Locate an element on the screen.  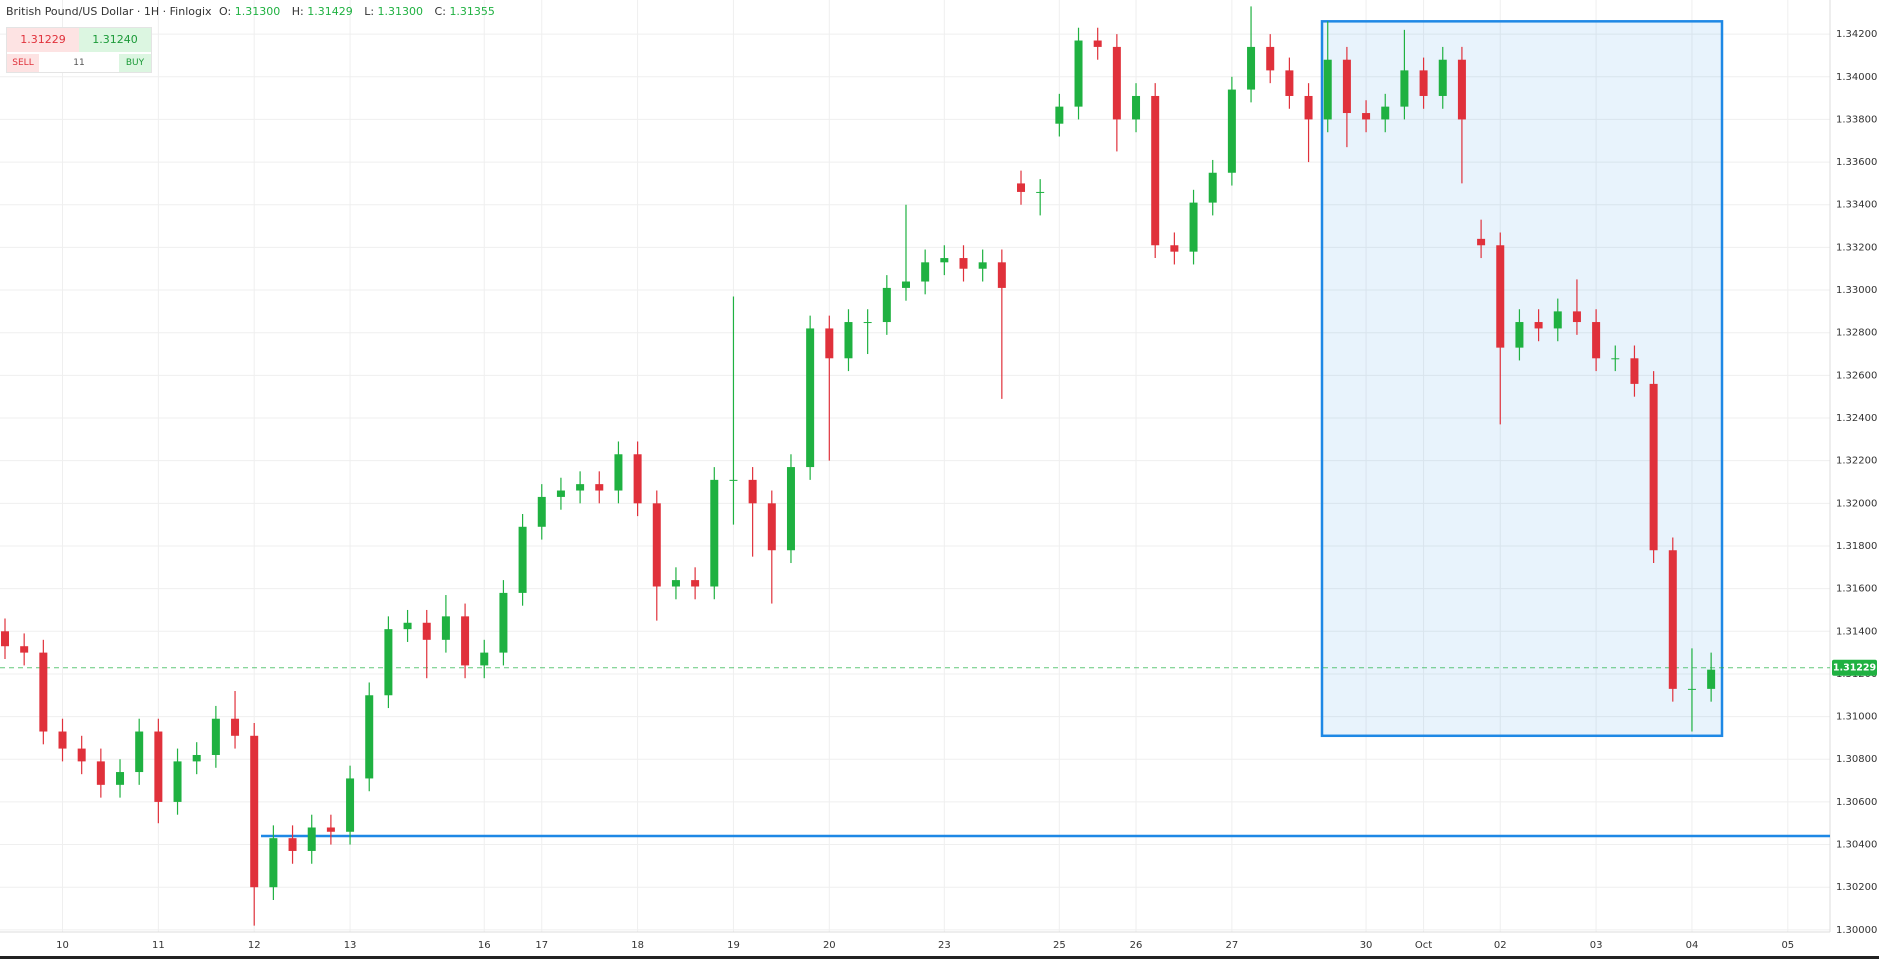
buy-button: BUY is located at coordinates (135, 63).